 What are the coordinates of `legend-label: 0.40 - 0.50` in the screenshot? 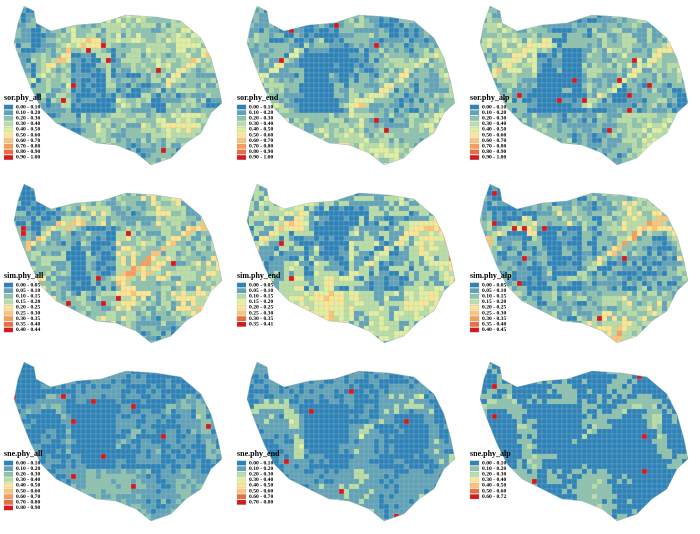 It's located at (261, 130).